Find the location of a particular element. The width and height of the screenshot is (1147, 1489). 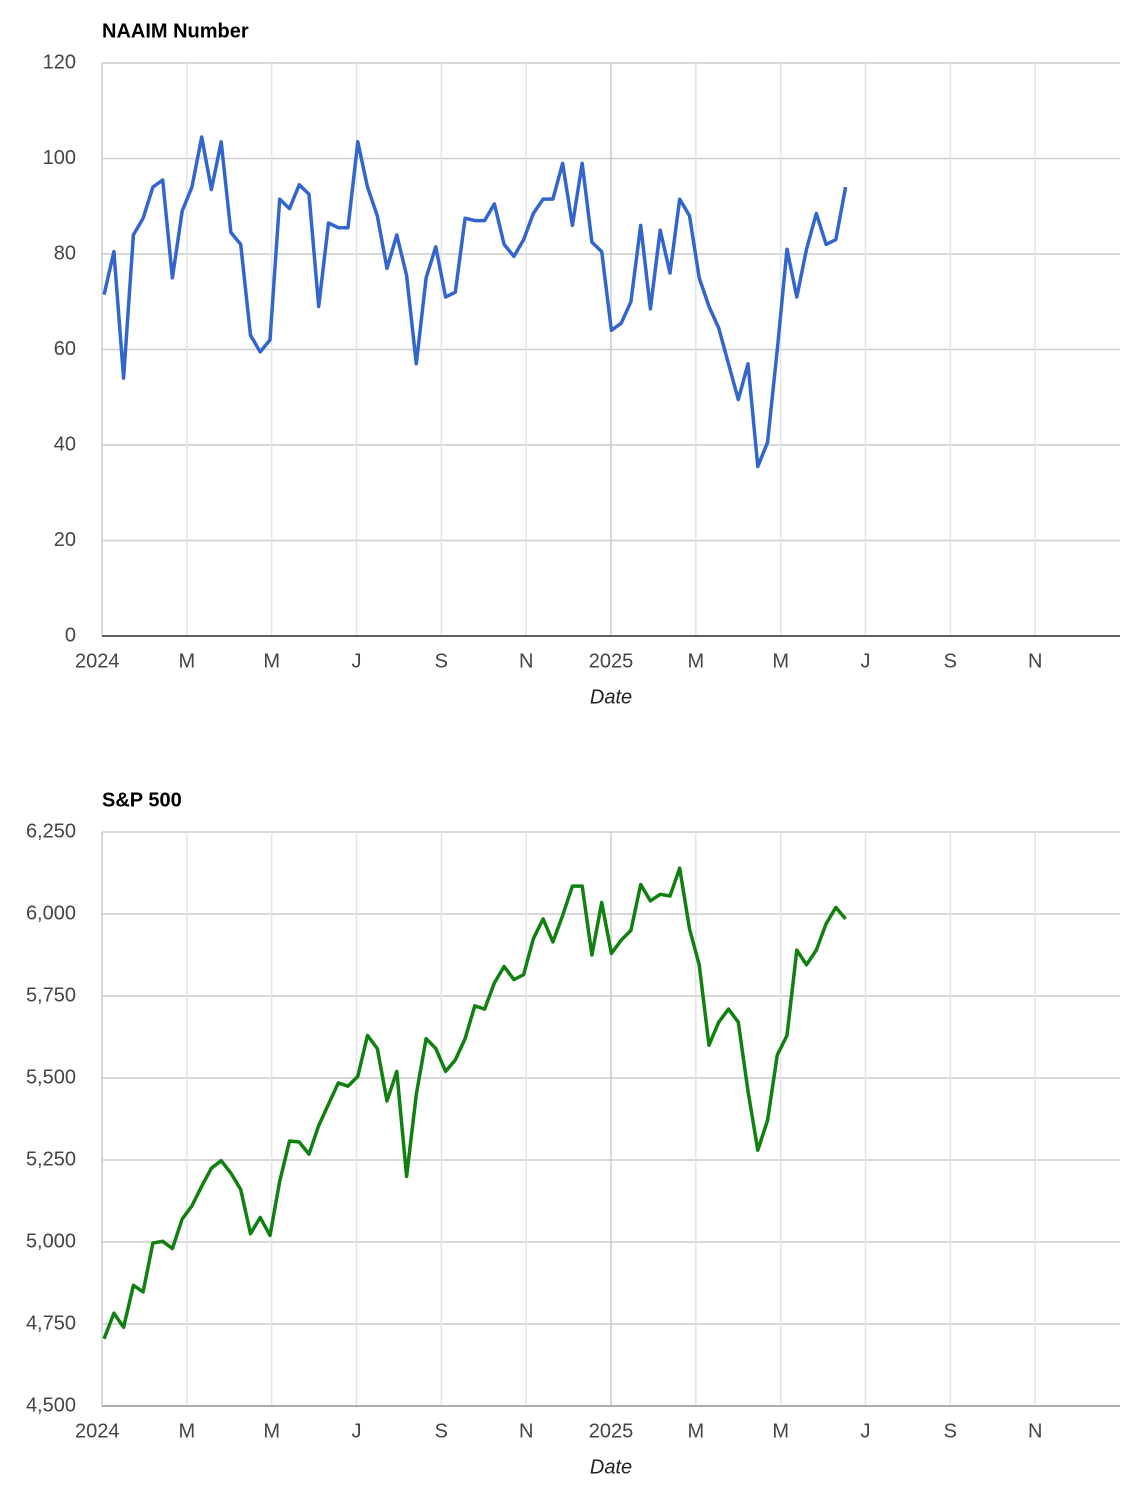

chart-title: NAAIM Number is located at coordinates (175, 31).